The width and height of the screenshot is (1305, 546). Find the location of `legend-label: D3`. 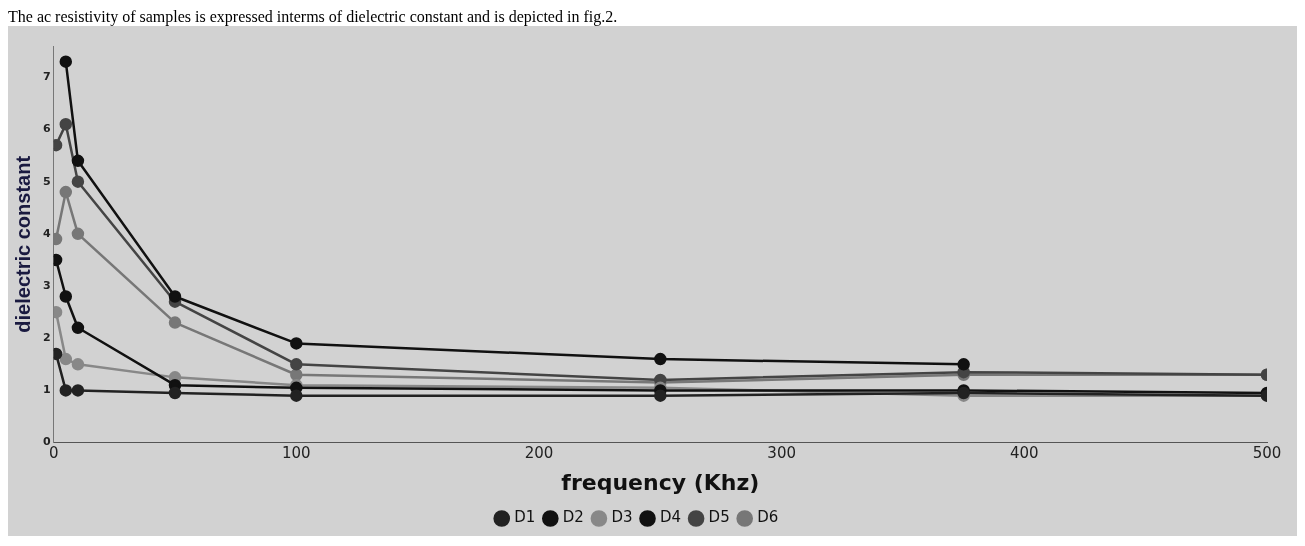

legend-label: D3 is located at coordinates (622, 517).